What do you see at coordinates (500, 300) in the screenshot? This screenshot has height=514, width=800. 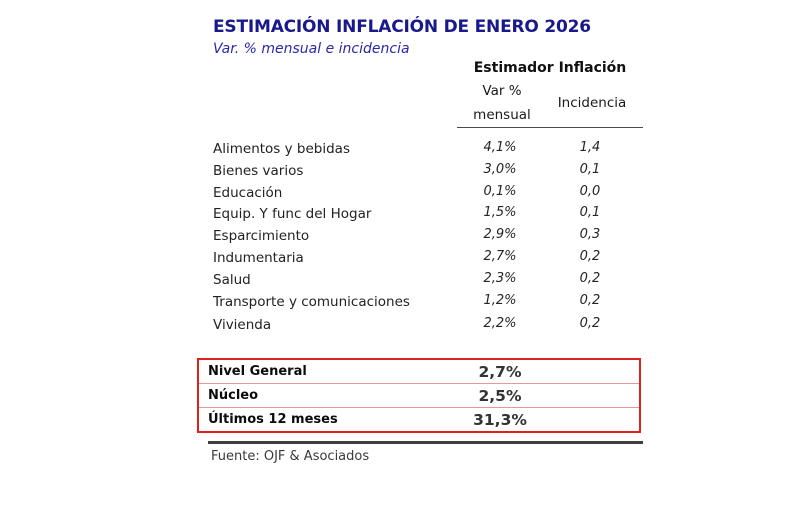 I see `row-var-value: 1,2%` at bounding box center [500, 300].